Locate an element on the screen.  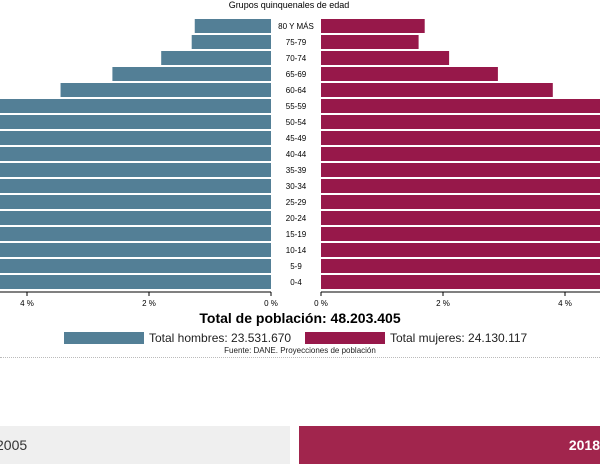
age-label-30-34: 30-34 is located at coordinates (296, 186).